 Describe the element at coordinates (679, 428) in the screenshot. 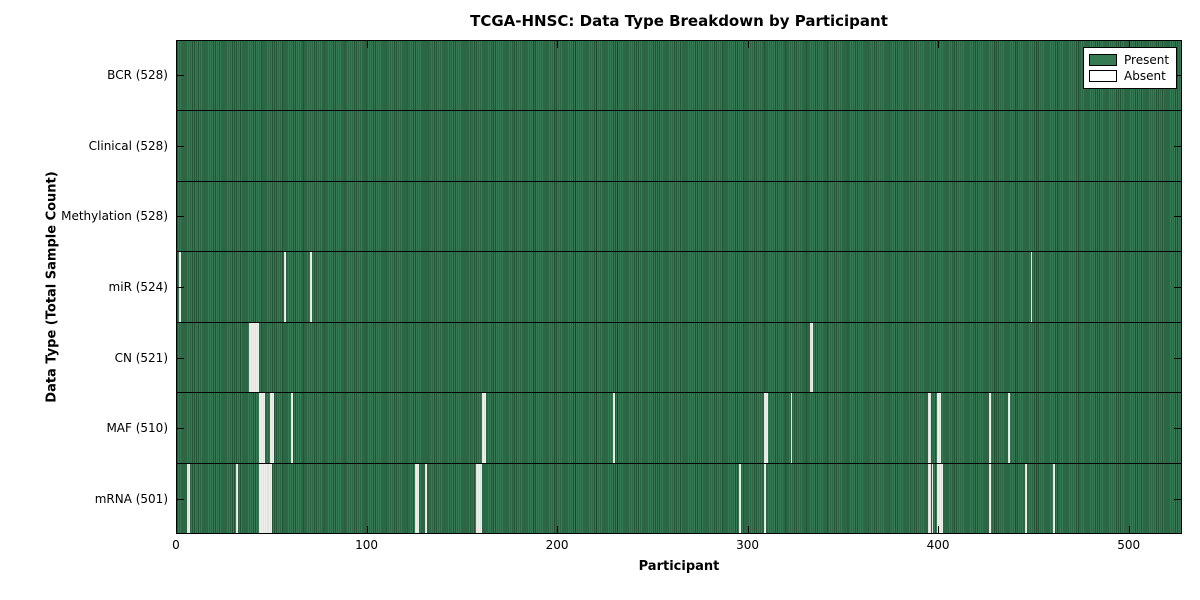

I see `data-type-row-maf` at that location.